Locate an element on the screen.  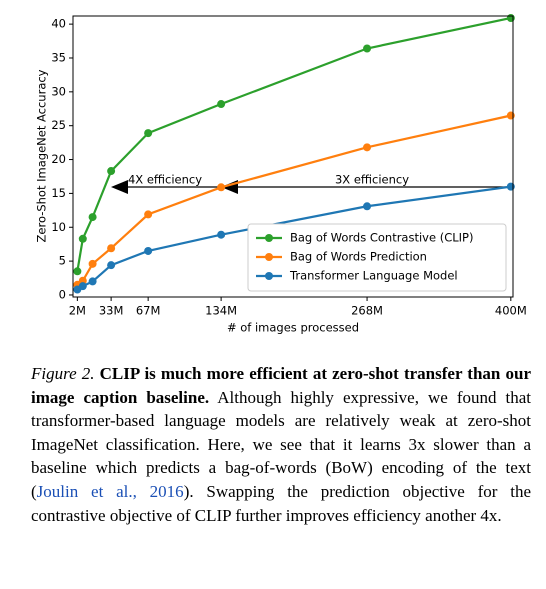
y-axis-label: Zero-Shot ImageNet Accuracy is located at coordinates (42, 155).